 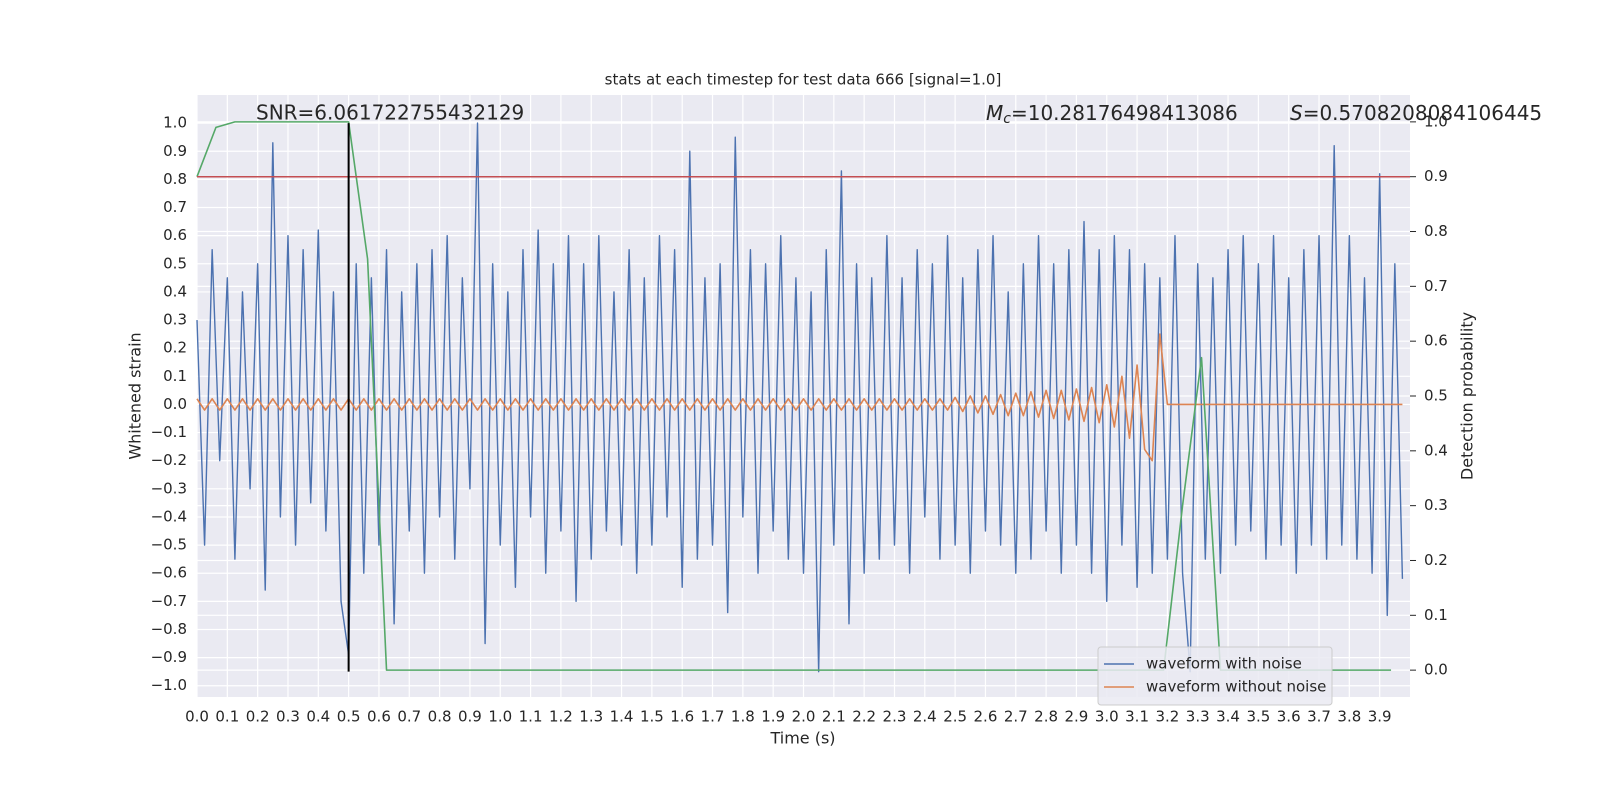 What do you see at coordinates (379, 717) in the screenshot?
I see `x-tick-label: 0.6` at bounding box center [379, 717].